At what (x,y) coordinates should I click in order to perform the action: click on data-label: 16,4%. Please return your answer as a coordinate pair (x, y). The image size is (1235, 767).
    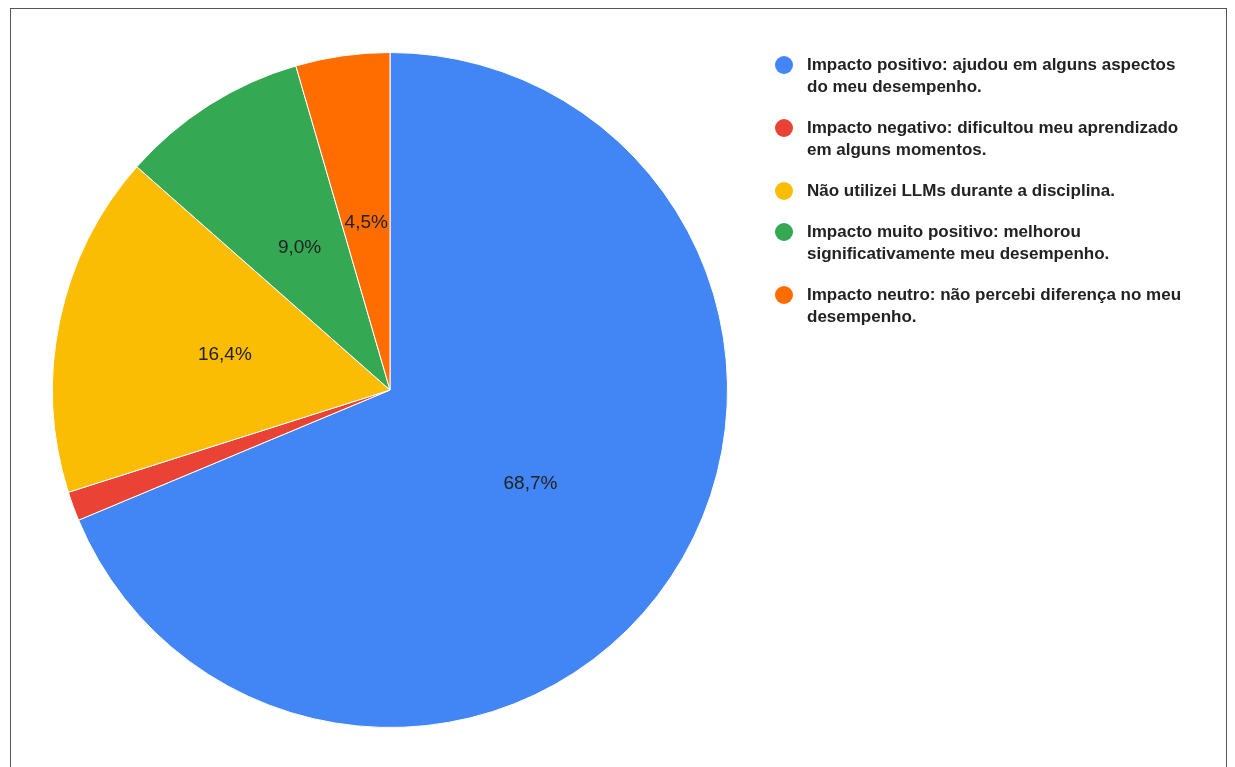
    Looking at the image, I should click on (224, 354).